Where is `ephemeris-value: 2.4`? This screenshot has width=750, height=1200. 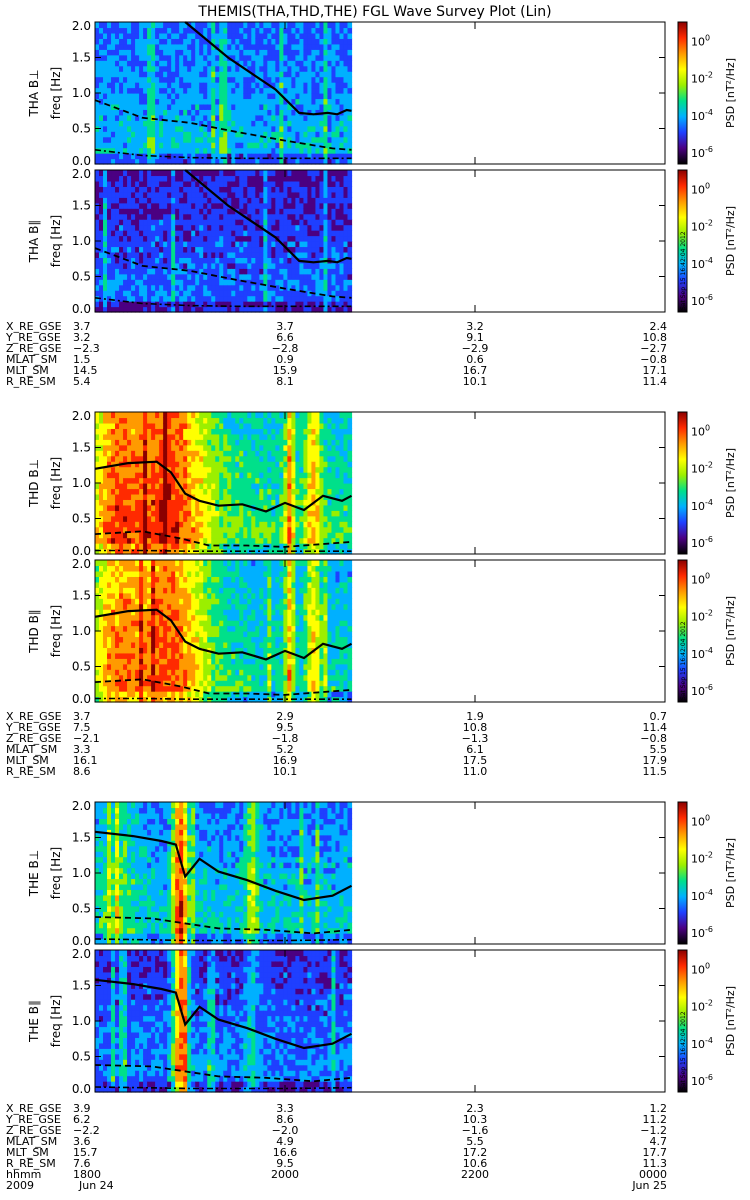 ephemeris-value: 2.4 is located at coordinates (659, 326).